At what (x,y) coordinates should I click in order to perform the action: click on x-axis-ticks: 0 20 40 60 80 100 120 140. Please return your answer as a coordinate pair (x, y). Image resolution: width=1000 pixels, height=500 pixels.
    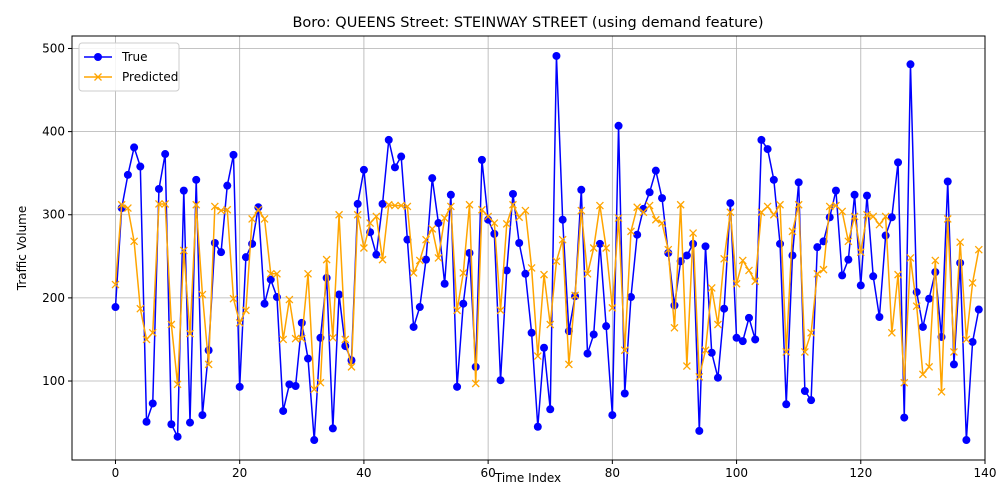
    Looking at the image, I should click on (554, 470).